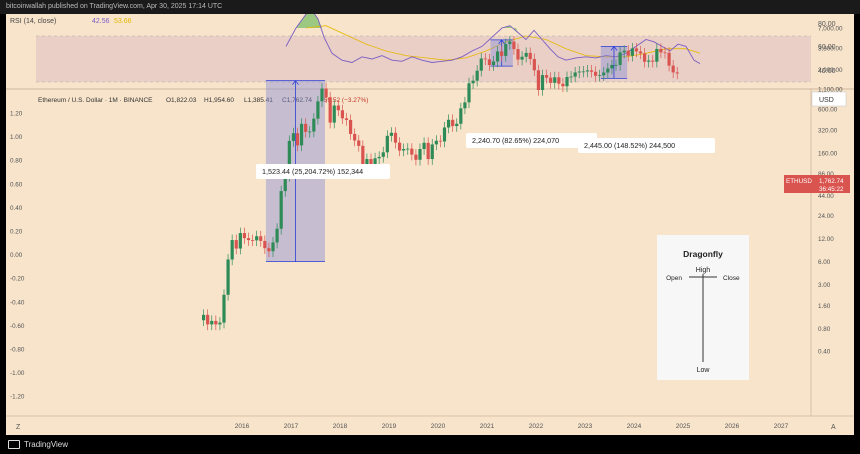 The width and height of the screenshot is (860, 454). I want to click on currency-label: USD, so click(826, 100).